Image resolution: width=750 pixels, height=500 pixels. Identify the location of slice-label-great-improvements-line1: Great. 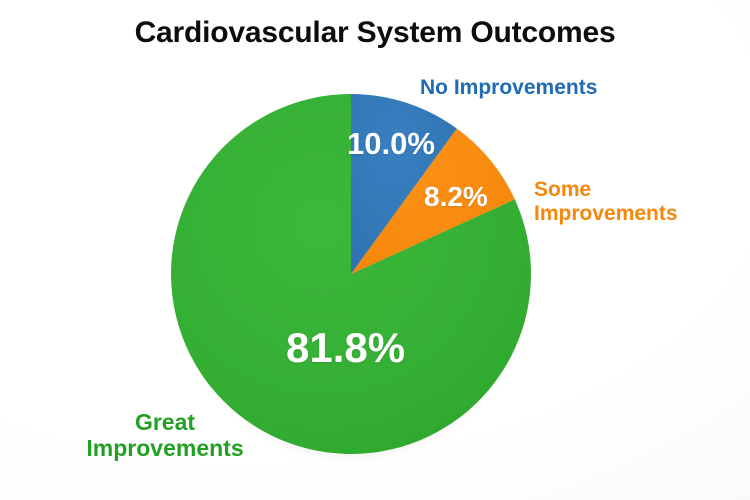
(165, 422).